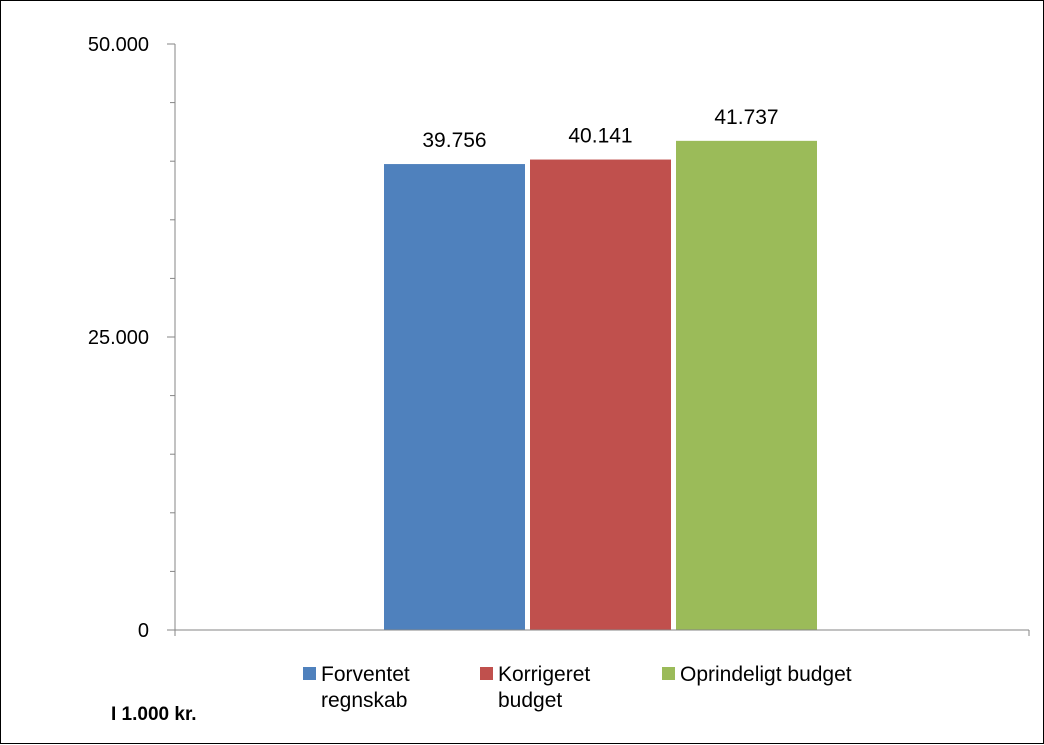  What do you see at coordinates (766, 674) in the screenshot?
I see `legend-label: Oprindeligt budget` at bounding box center [766, 674].